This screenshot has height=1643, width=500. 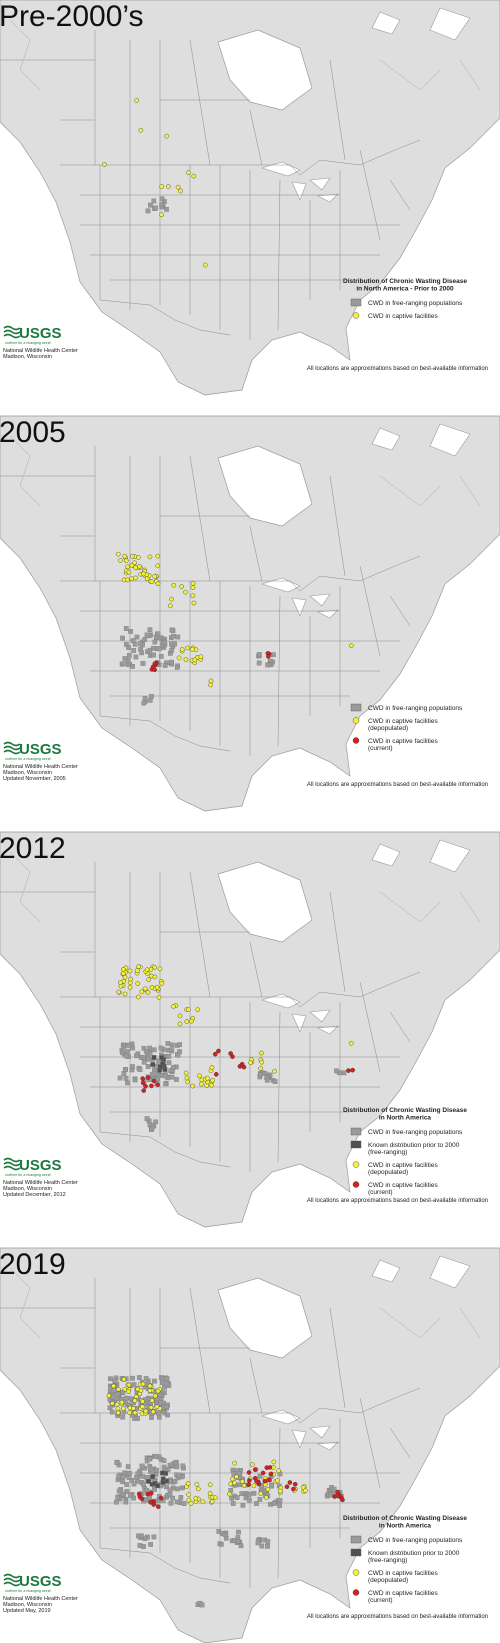 What do you see at coordinates (356, 1572) in the screenshot?
I see `legend-swatch` at bounding box center [356, 1572].